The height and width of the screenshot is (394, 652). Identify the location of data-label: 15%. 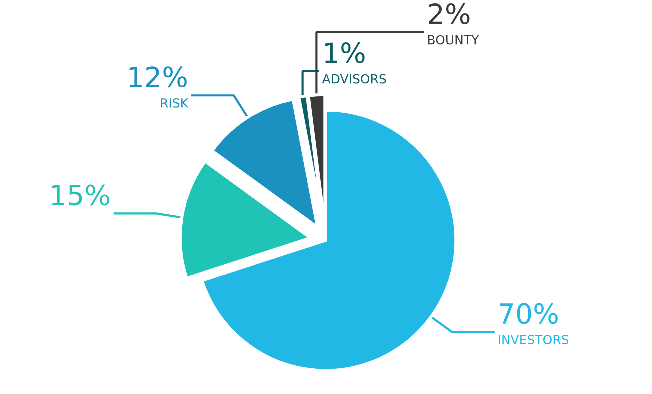
(81, 195).